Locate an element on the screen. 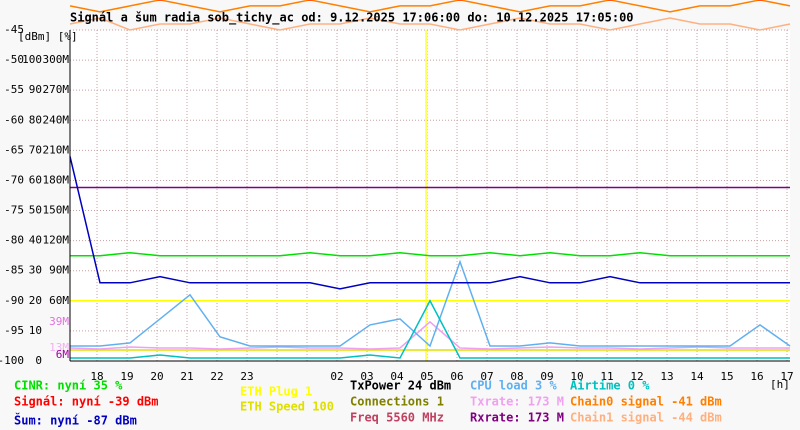 The image size is (800, 430). mbit-tick-label: 240M is located at coordinates (56, 119).